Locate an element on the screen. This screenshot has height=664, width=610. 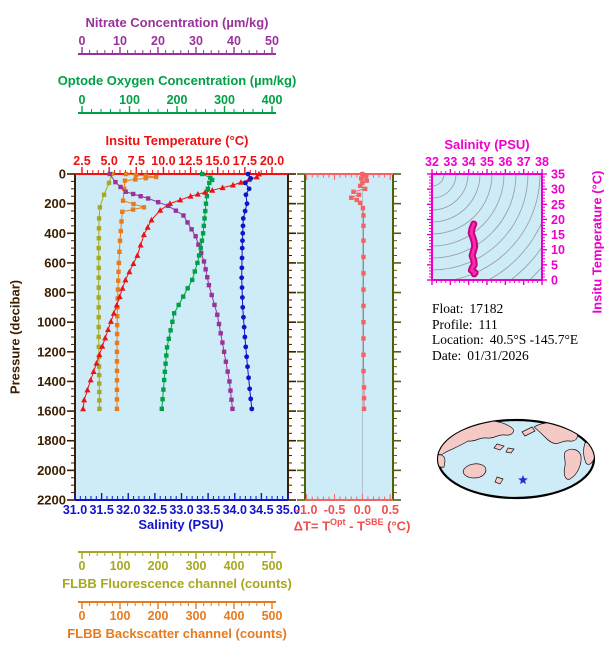
tick-label: 32.0 is located at coordinates (128, 510).